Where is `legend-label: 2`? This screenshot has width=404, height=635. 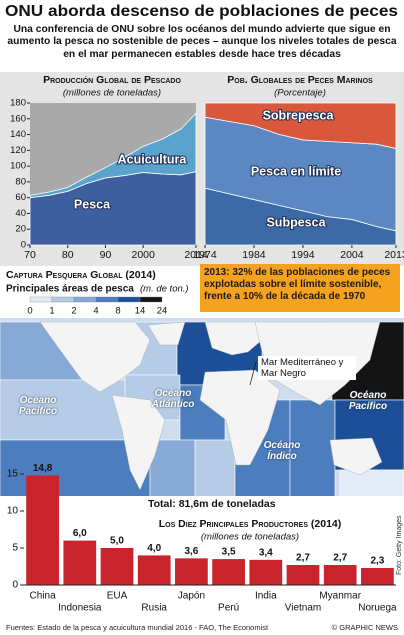 legend-label: 2 is located at coordinates (73, 311).